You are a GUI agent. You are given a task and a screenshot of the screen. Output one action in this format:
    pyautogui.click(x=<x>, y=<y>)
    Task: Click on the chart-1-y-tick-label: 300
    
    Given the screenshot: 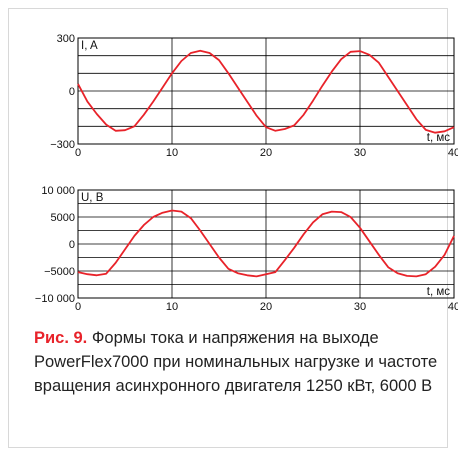 What is the action you would take?
    pyautogui.click(x=66, y=39)
    